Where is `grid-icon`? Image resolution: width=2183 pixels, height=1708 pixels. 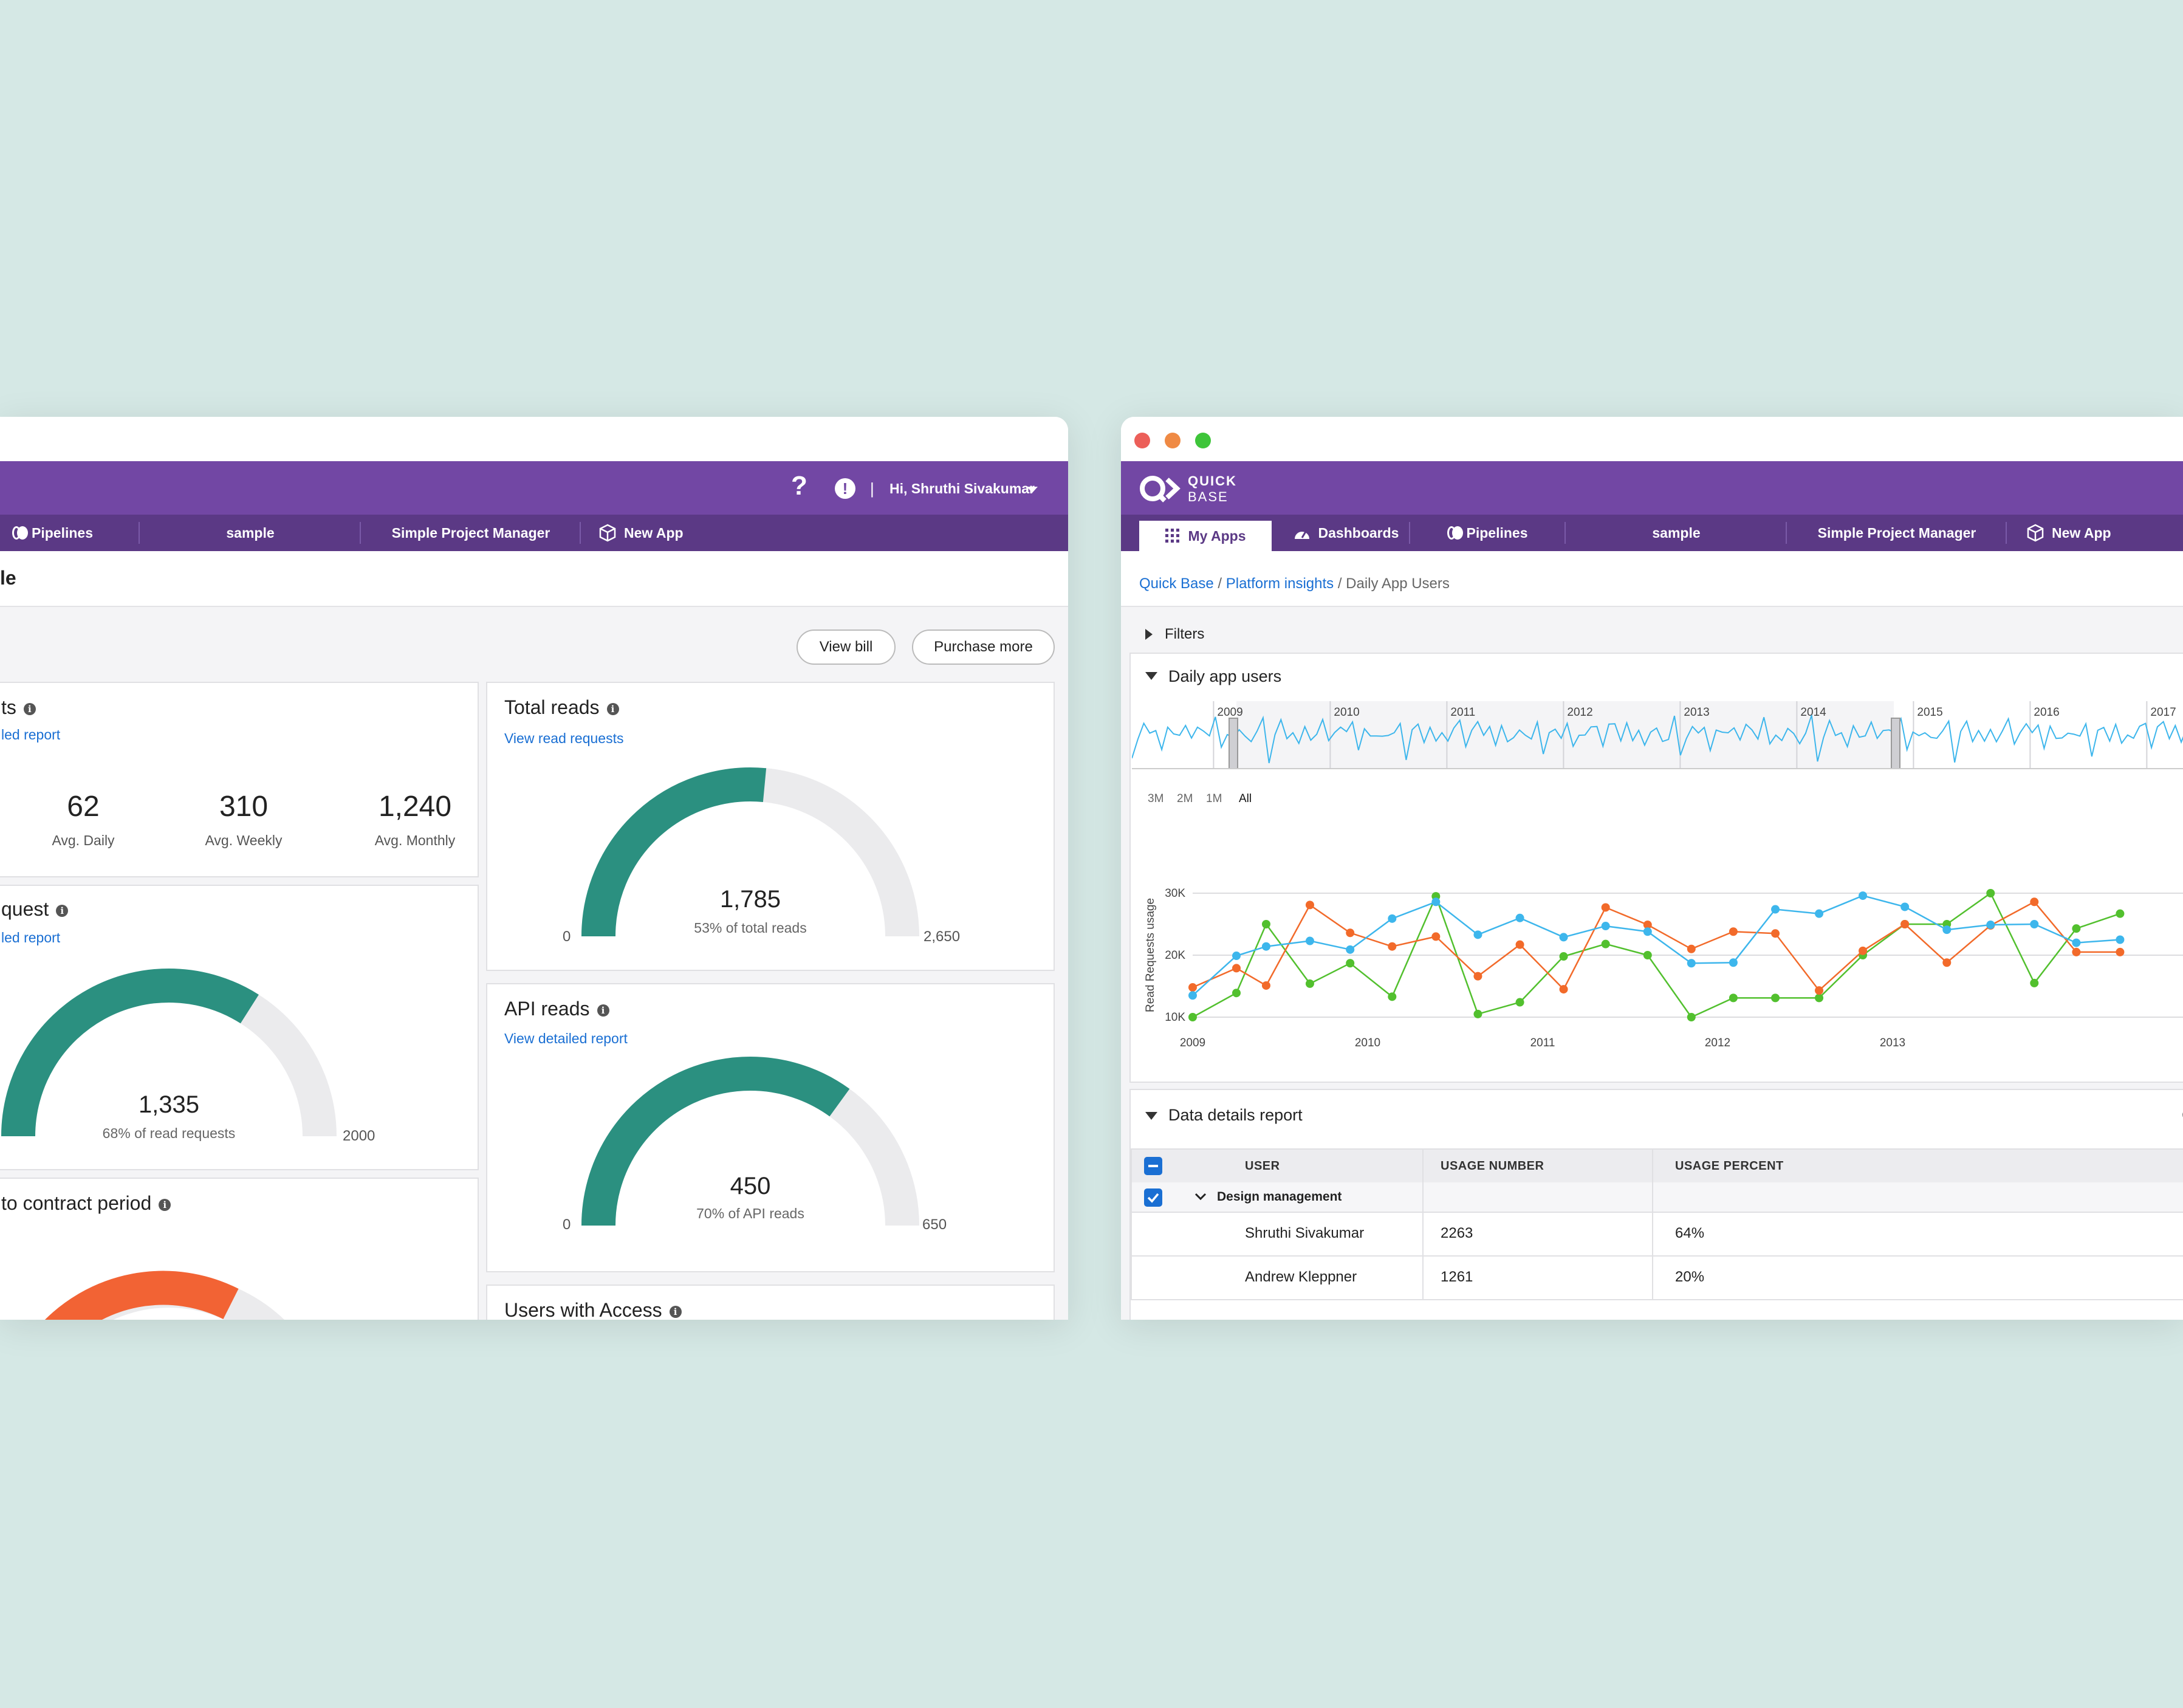 grid-icon is located at coordinates (1172, 536).